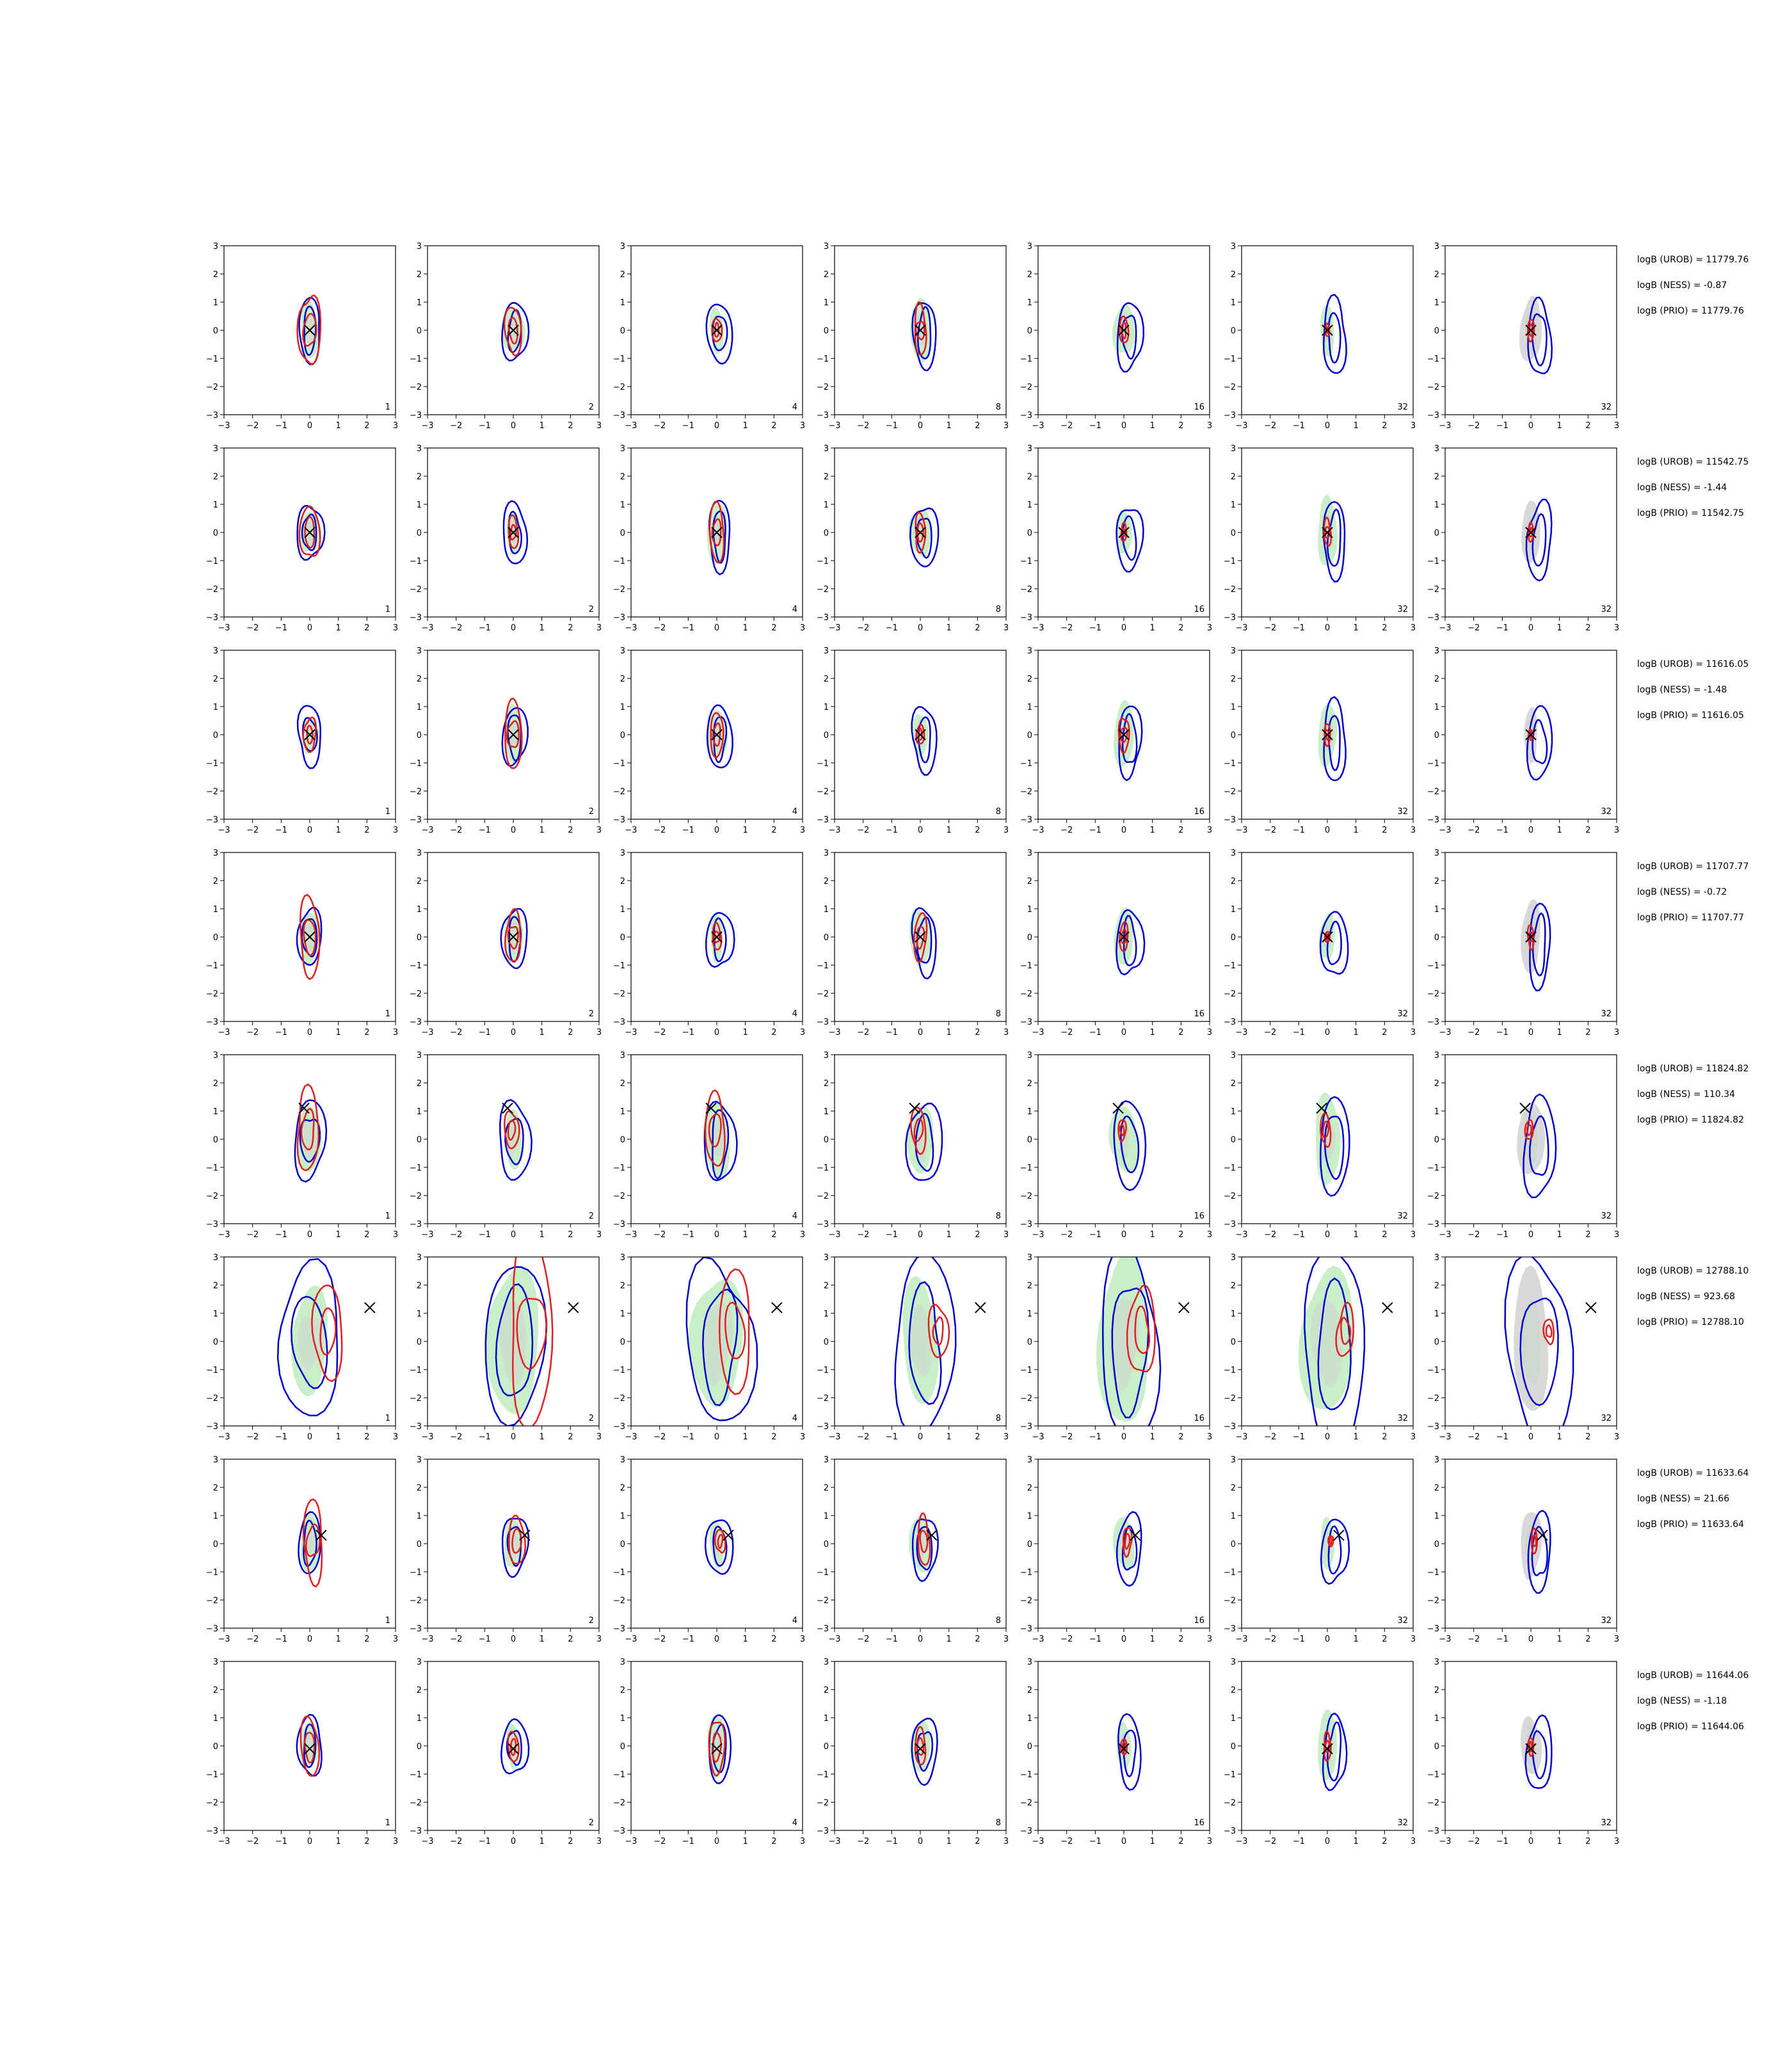 The height and width of the screenshot is (2048, 1792). What do you see at coordinates (949, 1235) in the screenshot?
I see `x-tick-label: 1` at bounding box center [949, 1235].